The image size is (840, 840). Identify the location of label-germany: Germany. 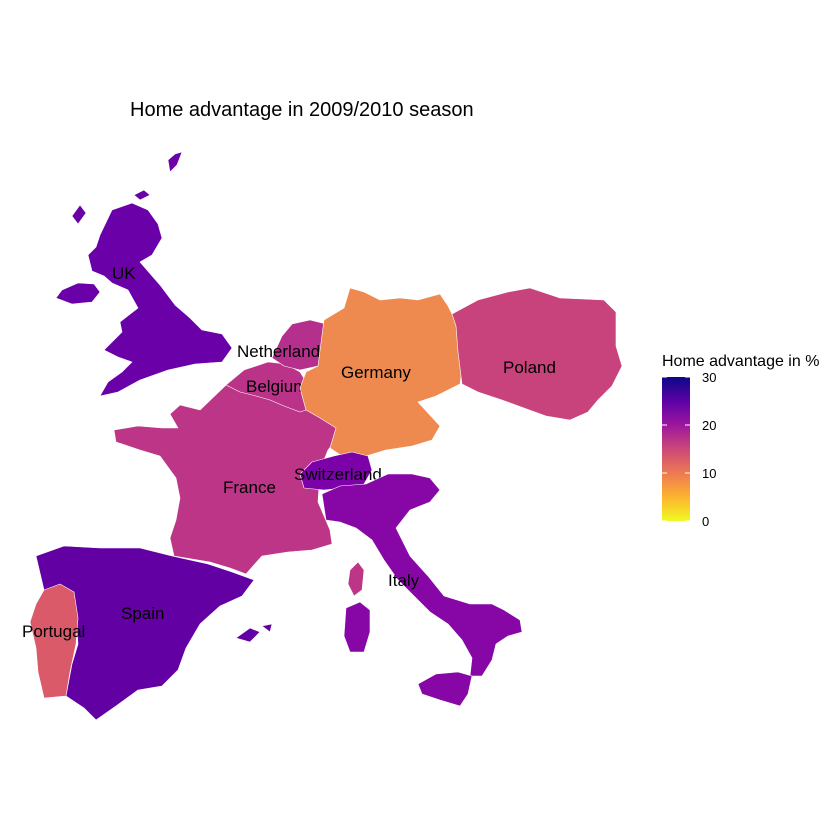
(376, 372).